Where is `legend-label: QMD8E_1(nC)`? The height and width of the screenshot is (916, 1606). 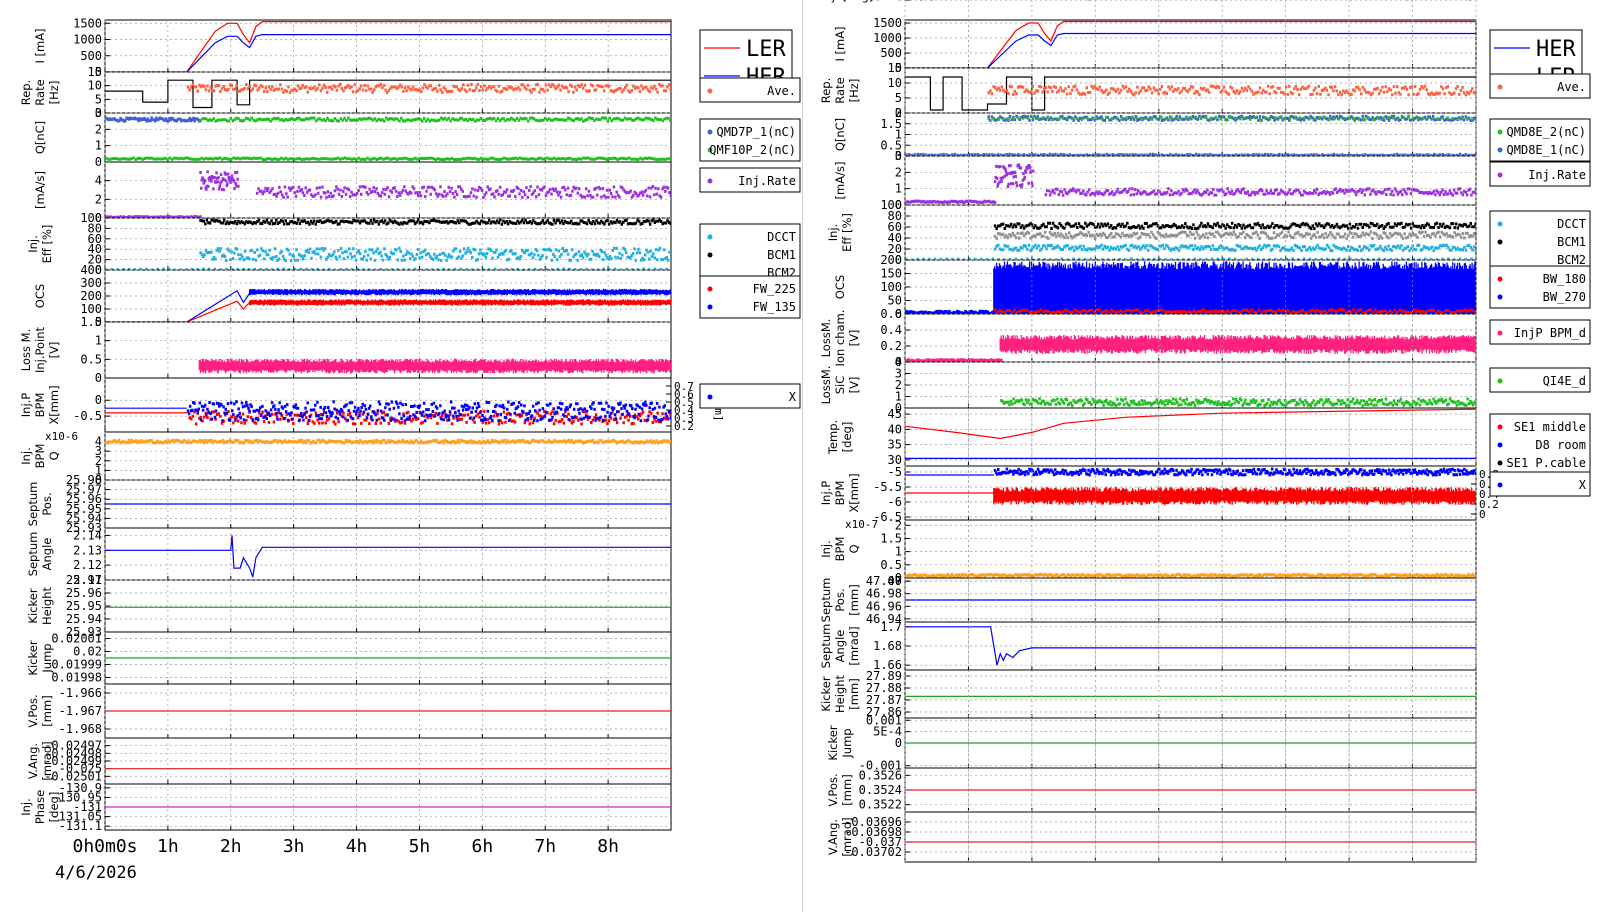
legend-label: QMD8E_1(nC) is located at coordinates (1546, 150).